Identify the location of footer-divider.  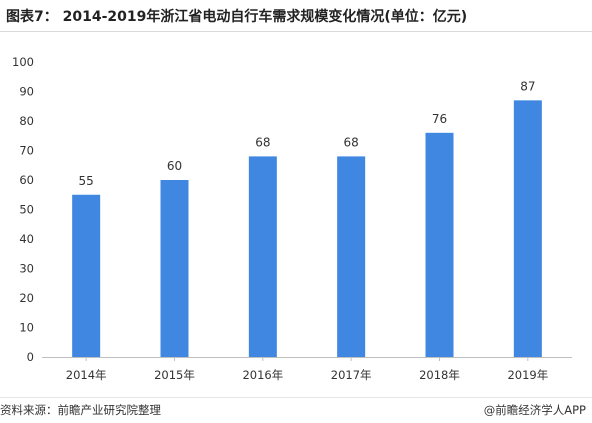
(296, 397).